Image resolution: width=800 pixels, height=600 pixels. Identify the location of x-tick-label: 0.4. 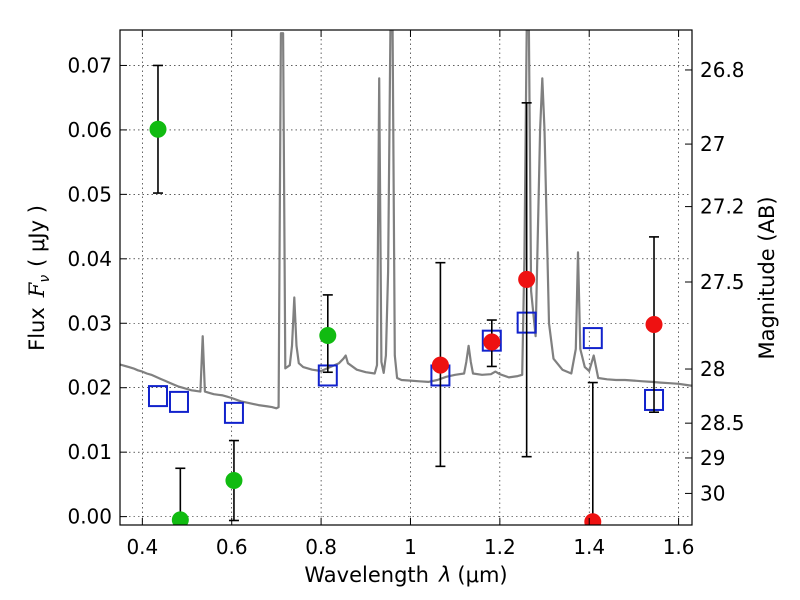
(142, 547).